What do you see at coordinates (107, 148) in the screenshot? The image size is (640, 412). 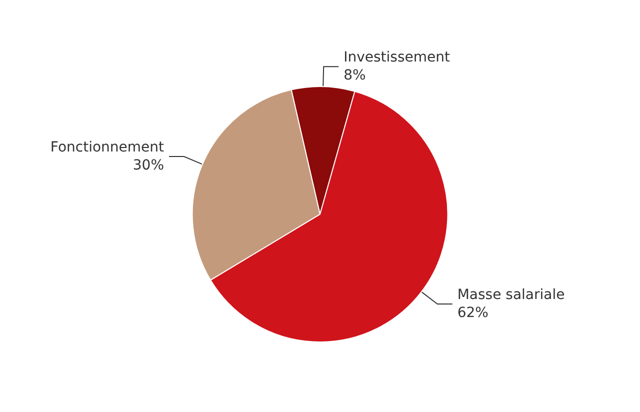 I see `slice-label: Fonctionnement` at bounding box center [107, 148].